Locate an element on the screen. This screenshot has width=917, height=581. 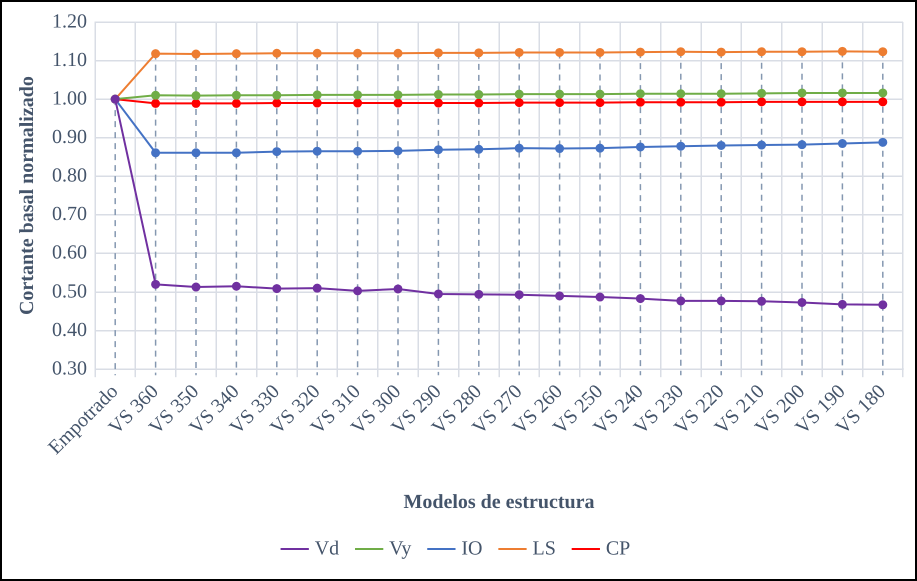
y-tick-label: 0.50 is located at coordinates (69, 291).